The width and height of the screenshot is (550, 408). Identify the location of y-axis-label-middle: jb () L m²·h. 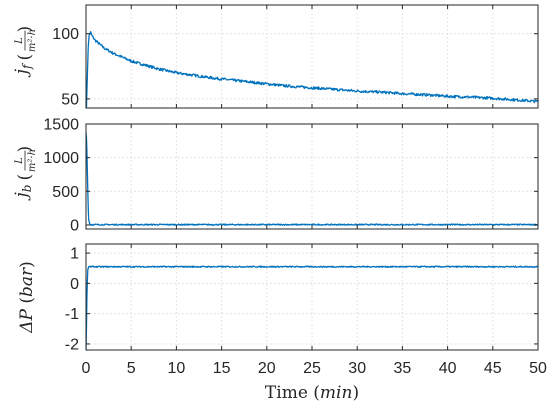
(25, 174).